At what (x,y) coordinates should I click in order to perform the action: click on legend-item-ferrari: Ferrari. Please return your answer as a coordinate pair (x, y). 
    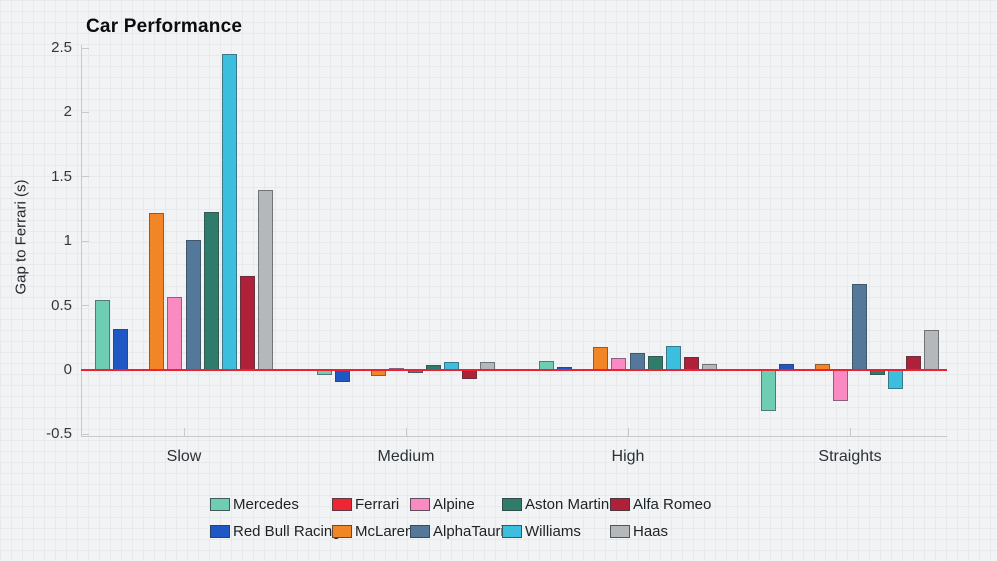
    Looking at the image, I should click on (371, 504).